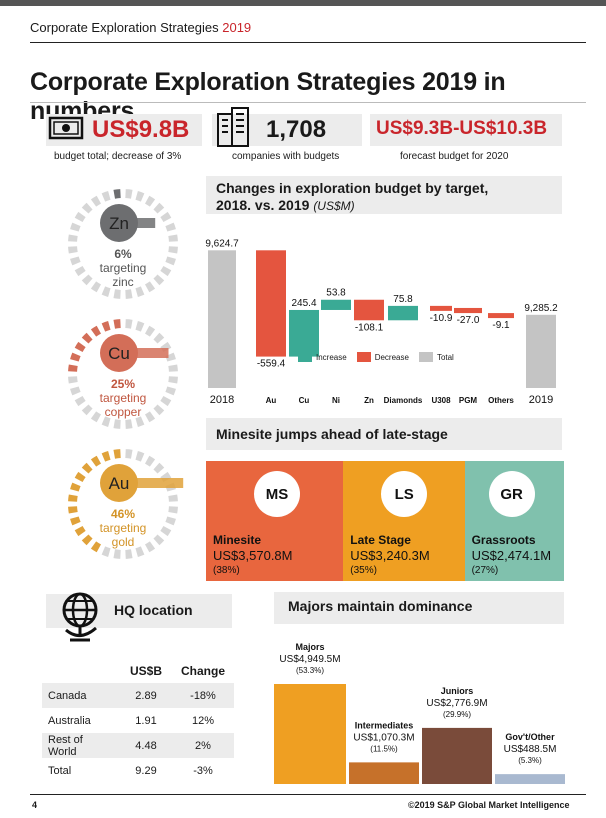 This screenshot has width=606, height=818. Describe the element at coordinates (145, 670) in the screenshot. I see `hq-col1-header: US$B` at that location.